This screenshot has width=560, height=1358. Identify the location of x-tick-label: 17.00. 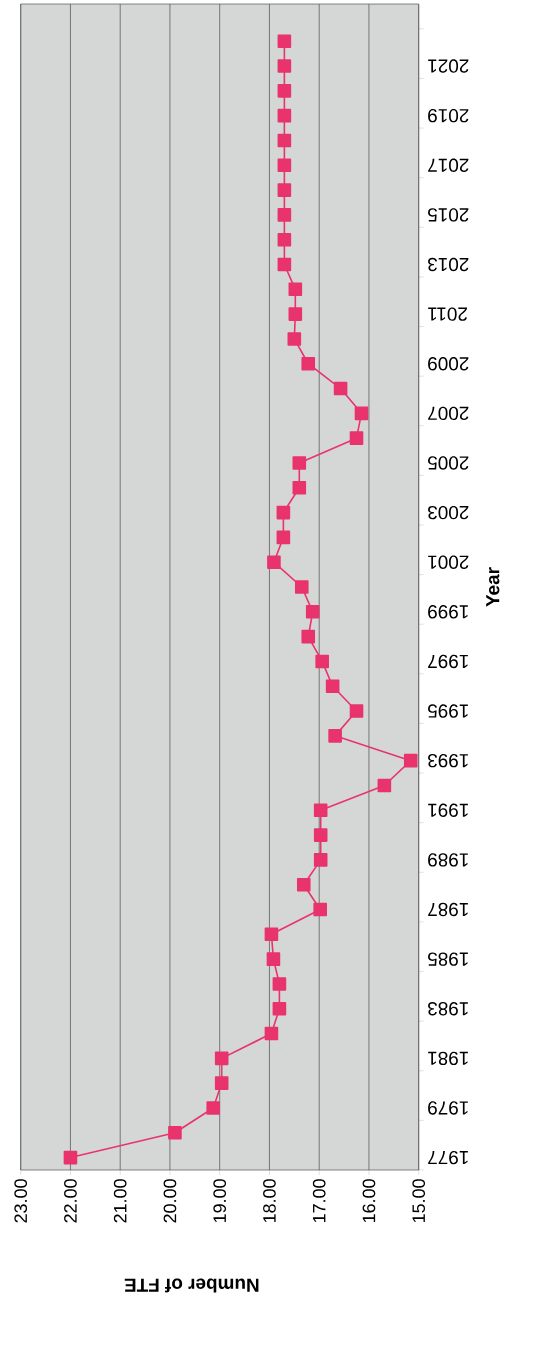
(319, 1201).